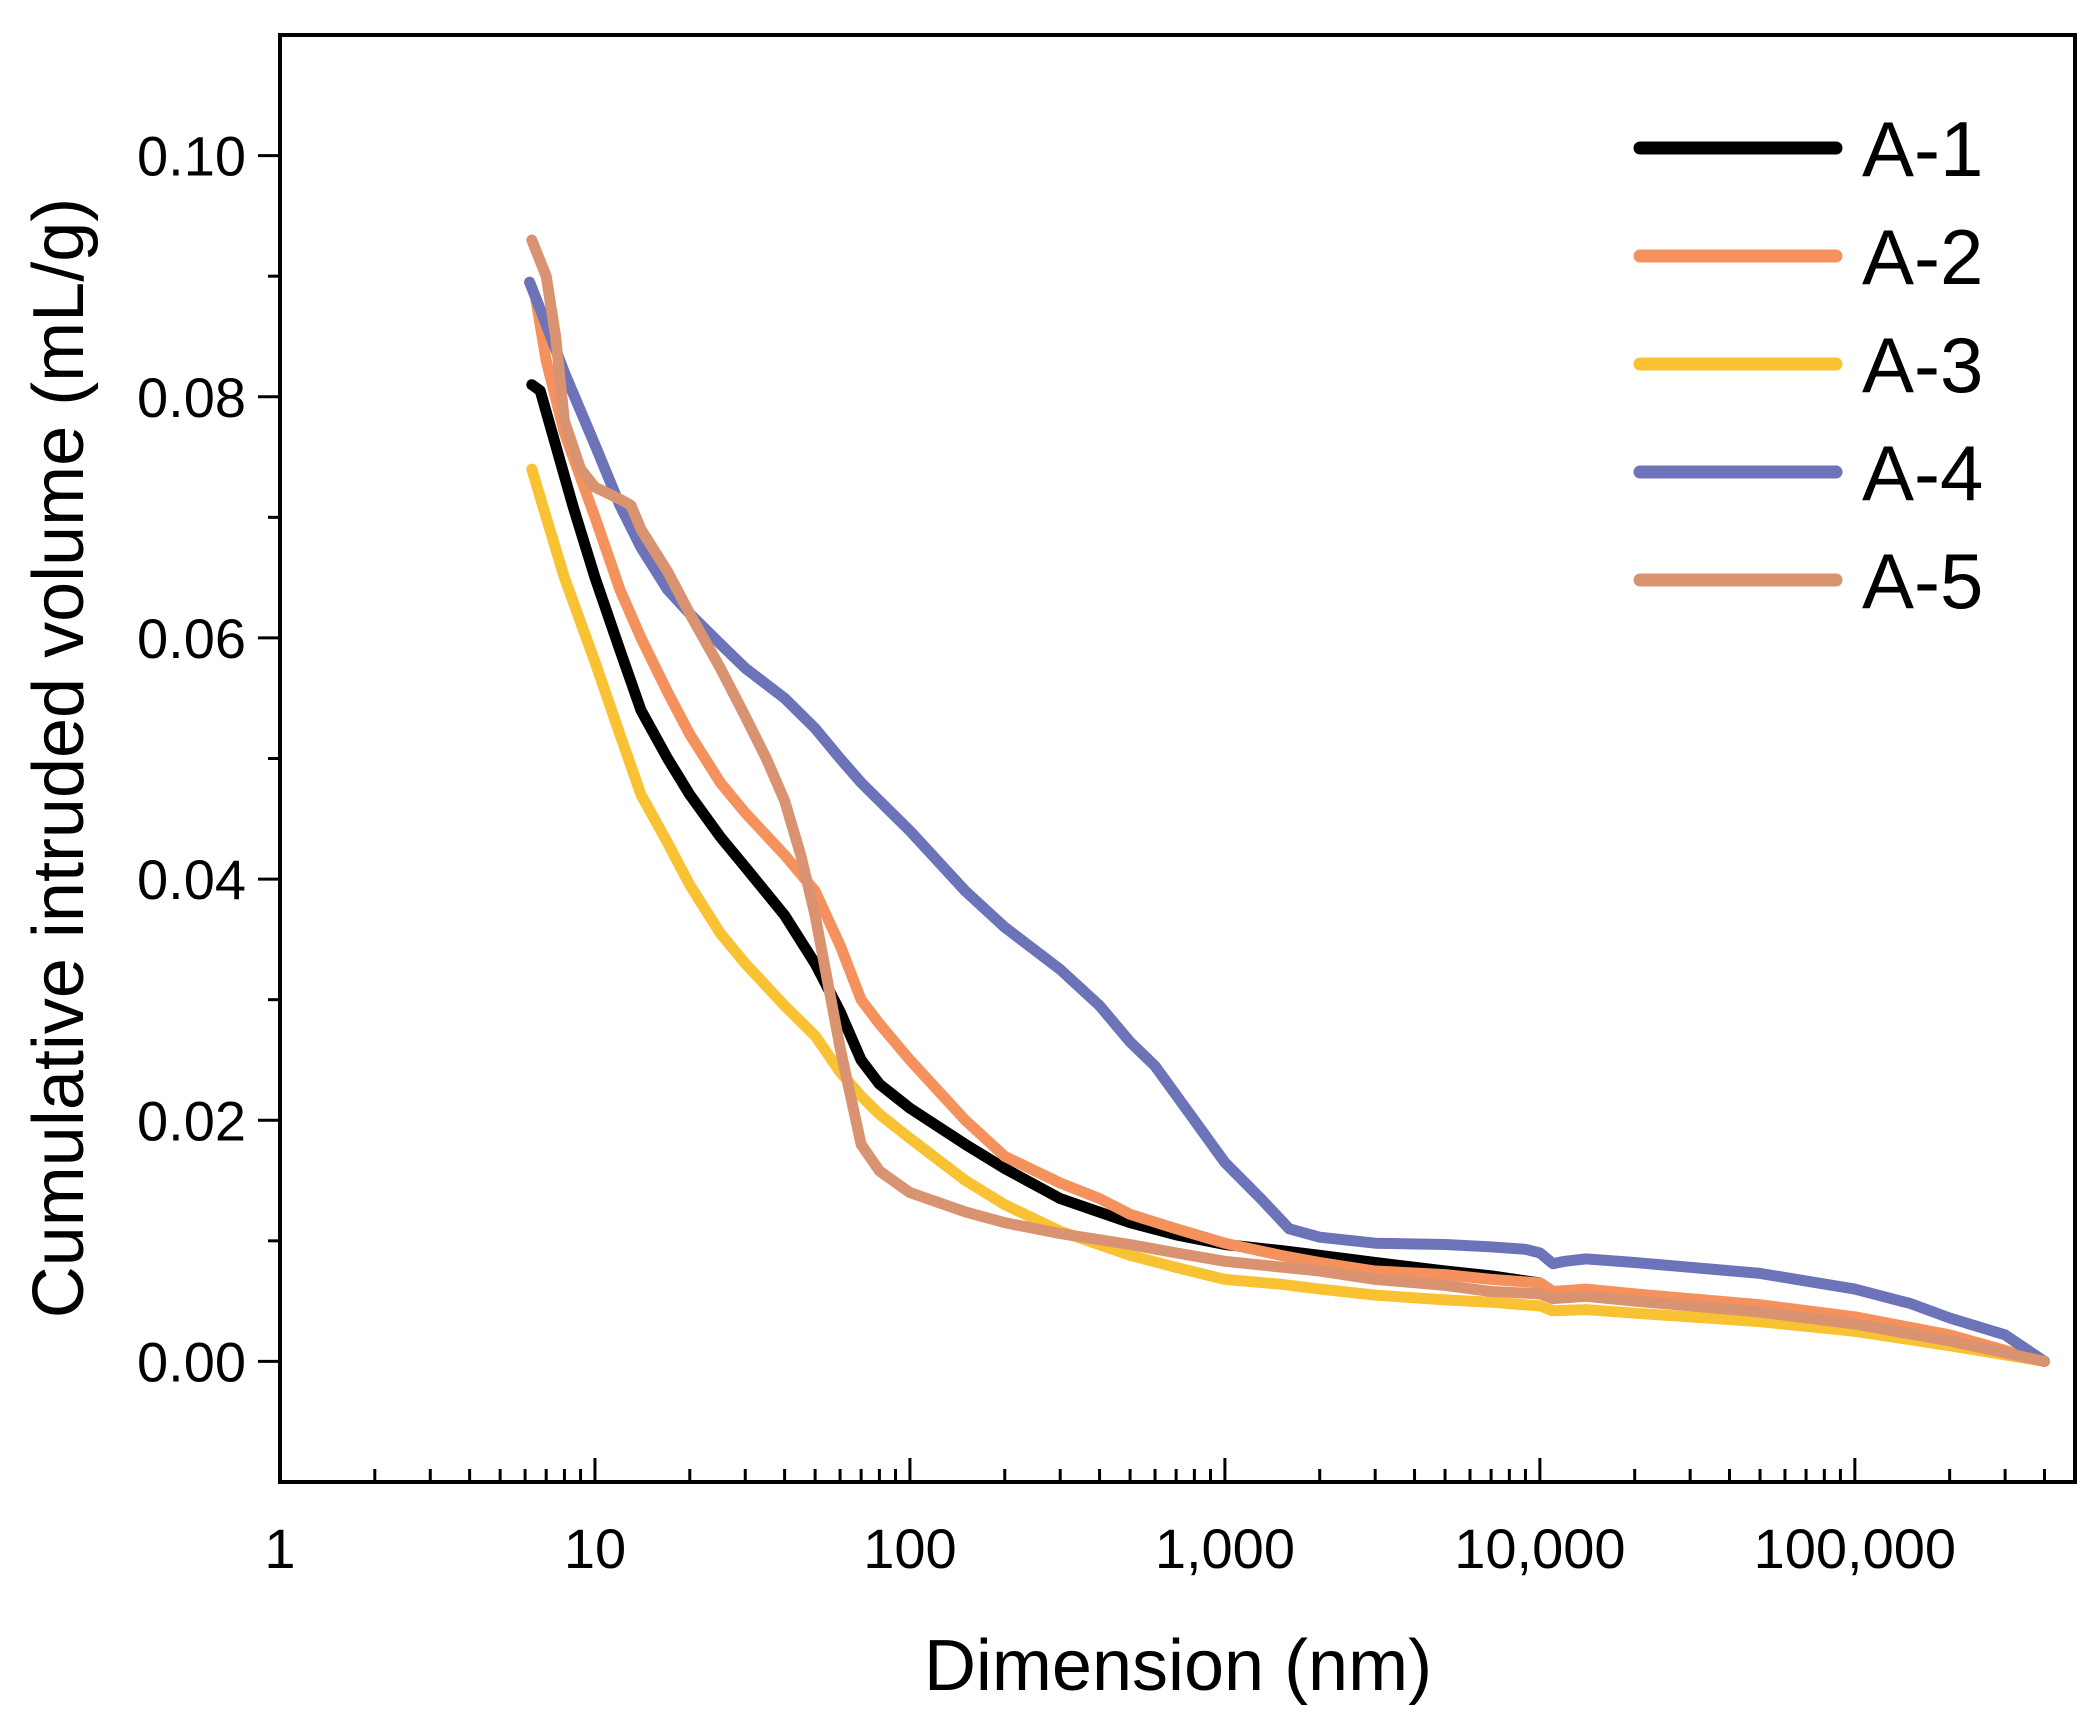  I want to click on y-tick-label: 0.08, so click(191, 397).